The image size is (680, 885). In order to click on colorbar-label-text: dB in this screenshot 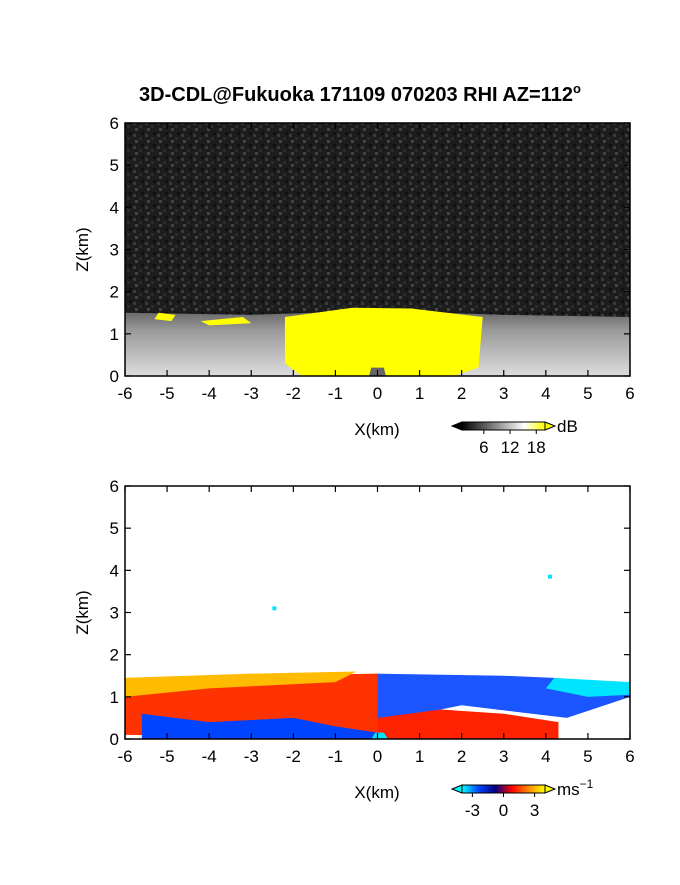, I will do `click(567, 426)`.